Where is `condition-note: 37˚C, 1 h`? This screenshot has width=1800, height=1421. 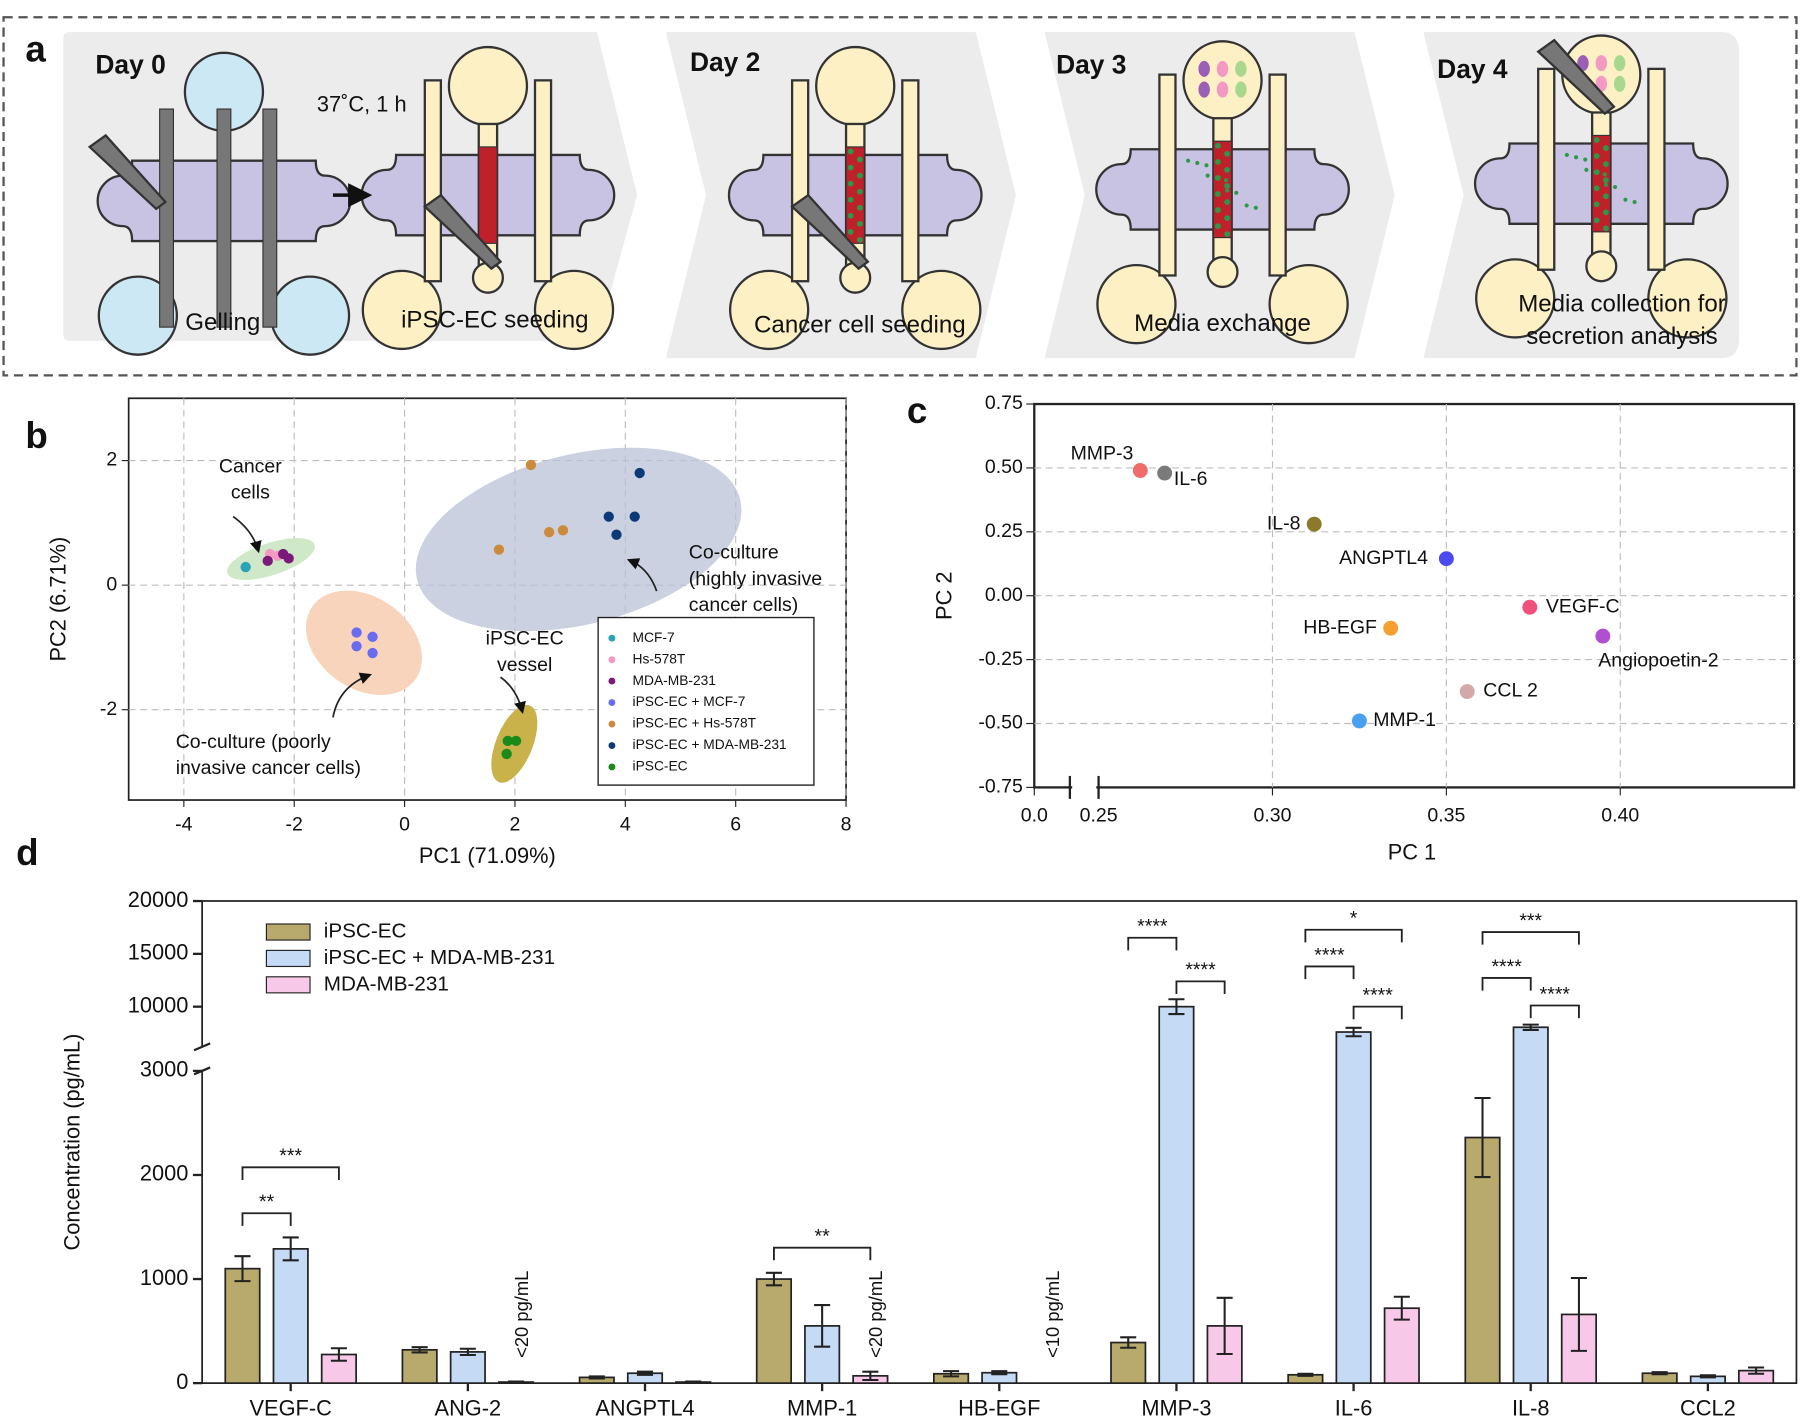
condition-note: 37˚C, 1 h is located at coordinates (362, 103).